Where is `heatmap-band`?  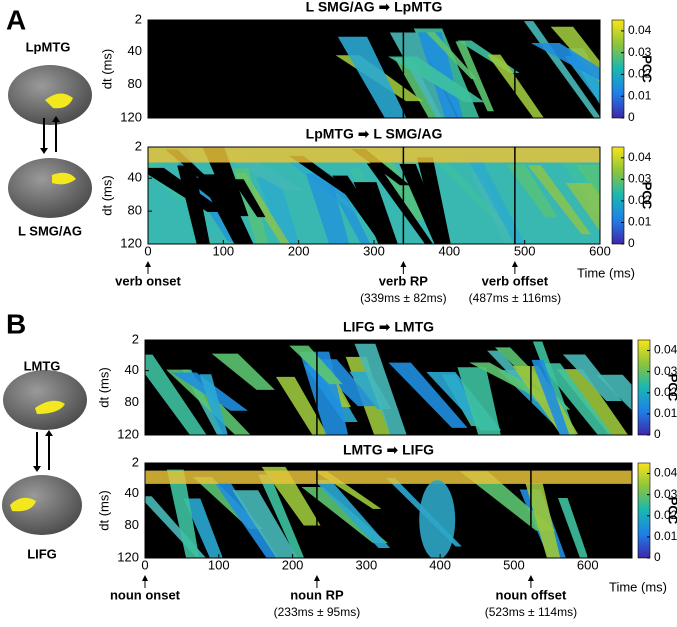 heatmap-band is located at coordinates (388, 477).